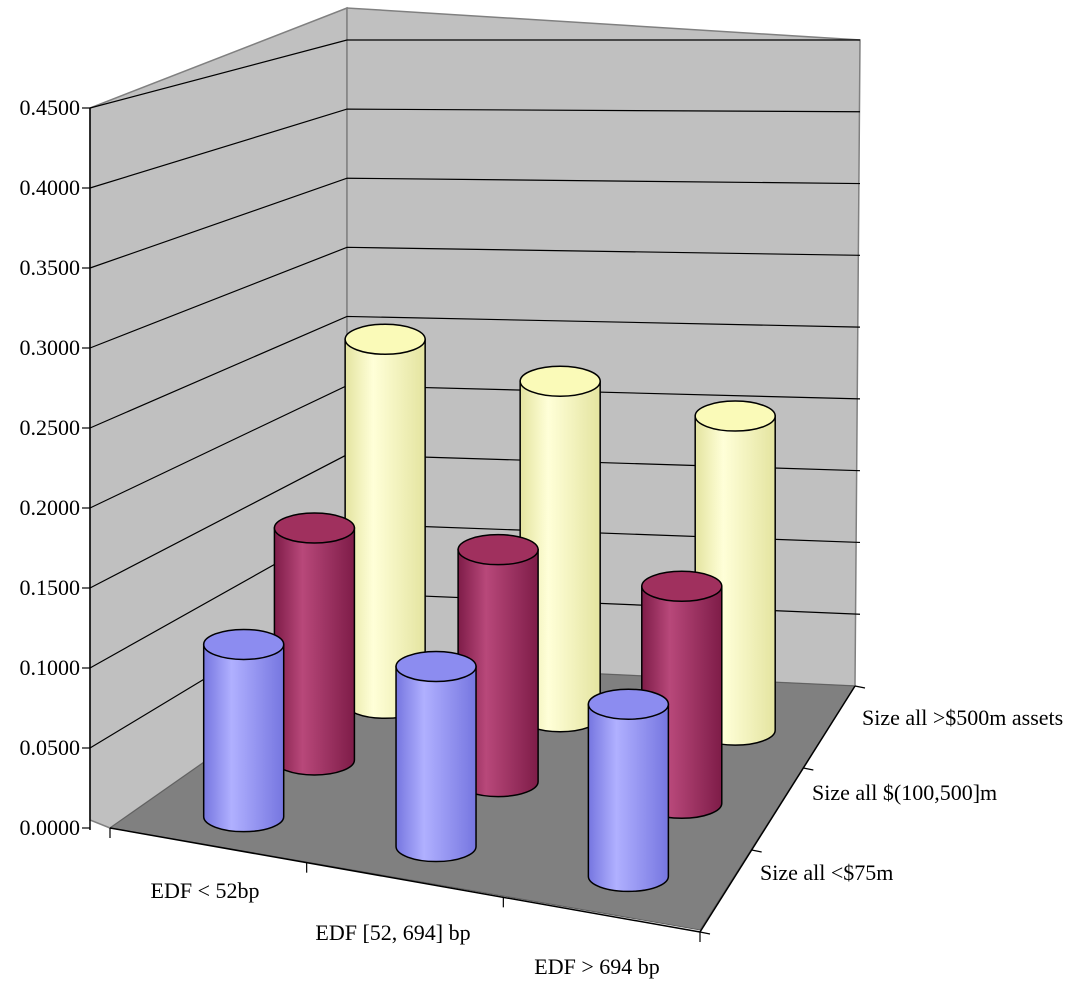 The width and height of the screenshot is (1075, 982). I want to click on y-tick-label: 0.1500, so click(50, 587).